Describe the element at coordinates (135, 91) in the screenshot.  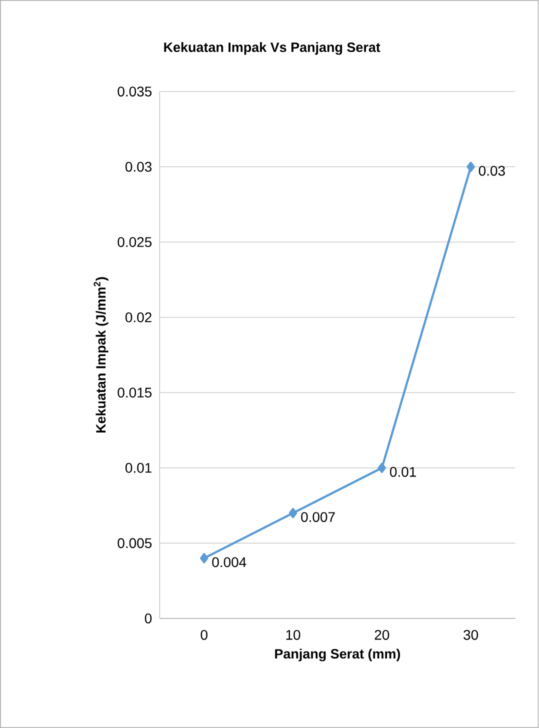
I see `y-tick-label: 0.035` at that location.